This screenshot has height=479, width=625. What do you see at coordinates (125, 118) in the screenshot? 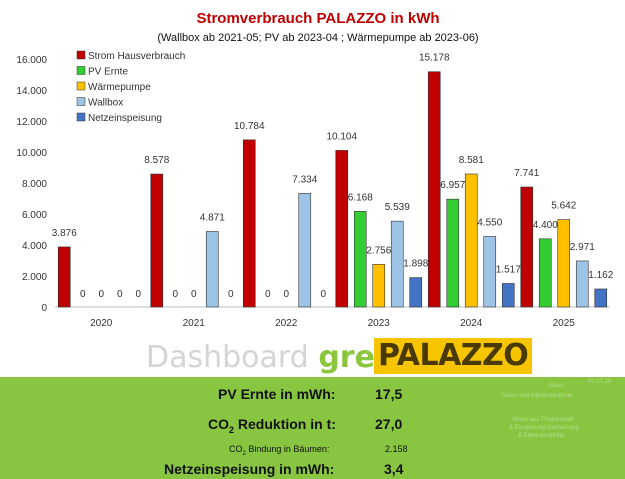
I see `legend-label: Netzeinspeisung` at bounding box center [125, 118].